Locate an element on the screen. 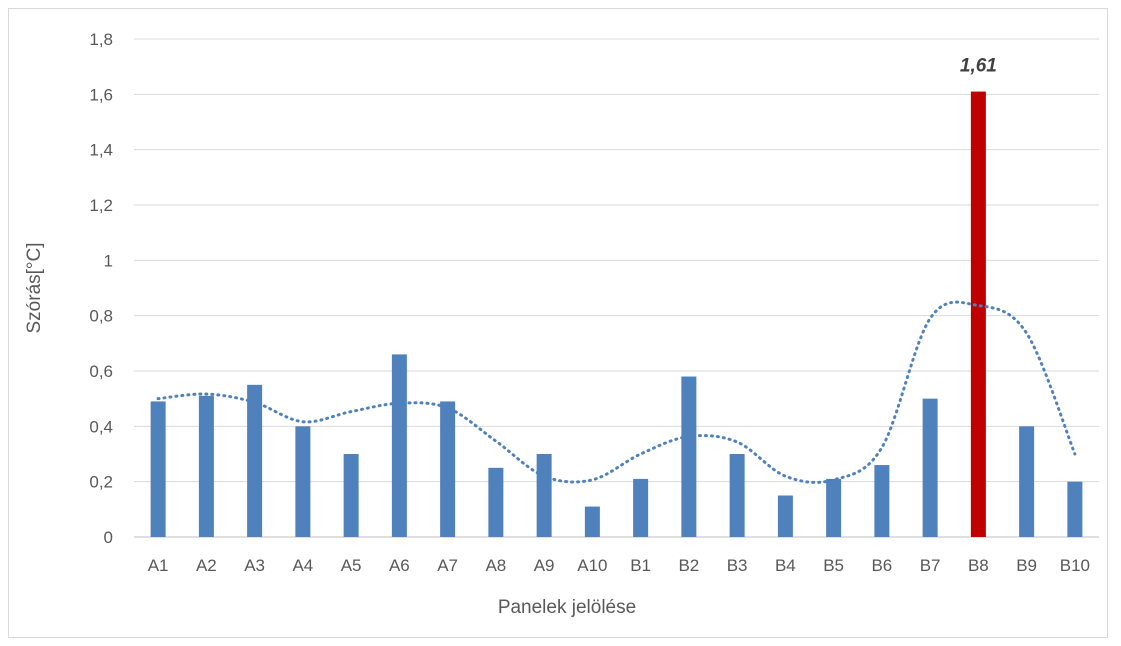 The image size is (1121, 646). x-tick-label: B6 is located at coordinates (881, 565).